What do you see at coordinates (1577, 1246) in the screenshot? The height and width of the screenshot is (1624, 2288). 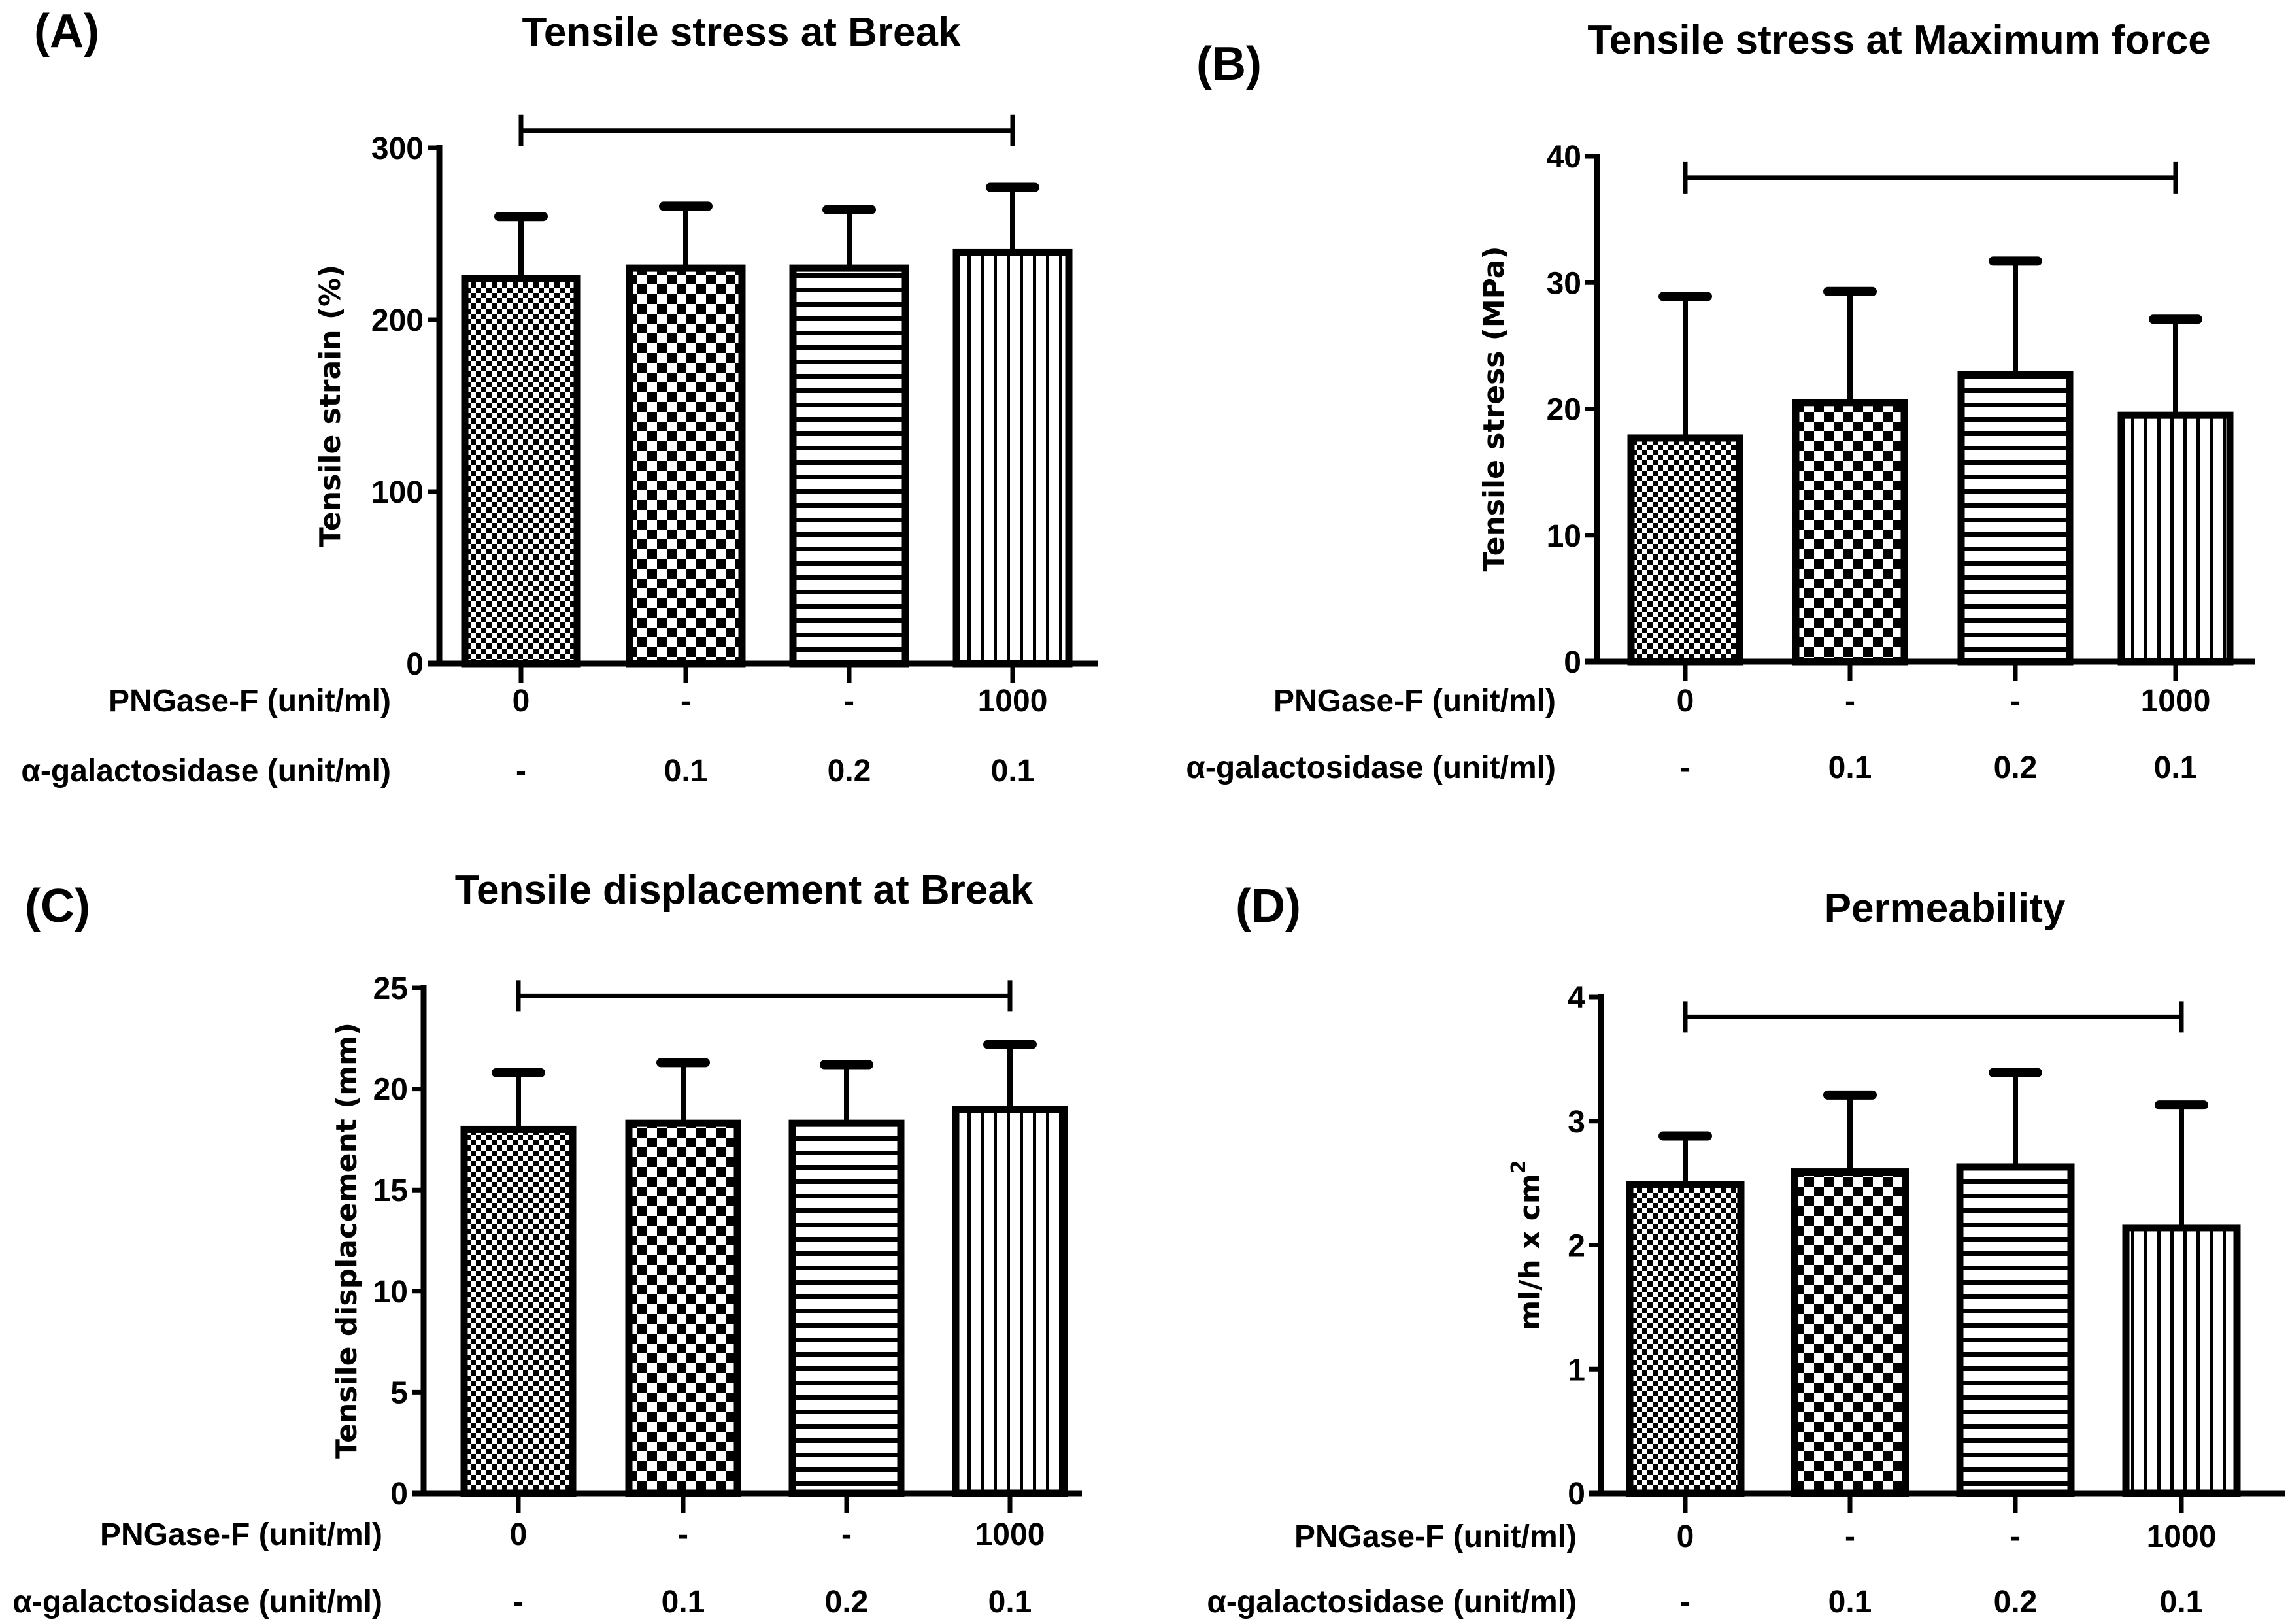 I see `y-tick-label: 2` at bounding box center [1577, 1246].